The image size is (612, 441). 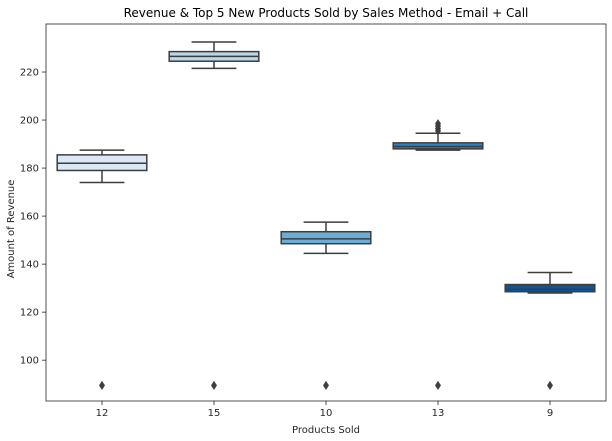 What do you see at coordinates (29, 73) in the screenshot?
I see `y-tick-label: 220` at bounding box center [29, 73].